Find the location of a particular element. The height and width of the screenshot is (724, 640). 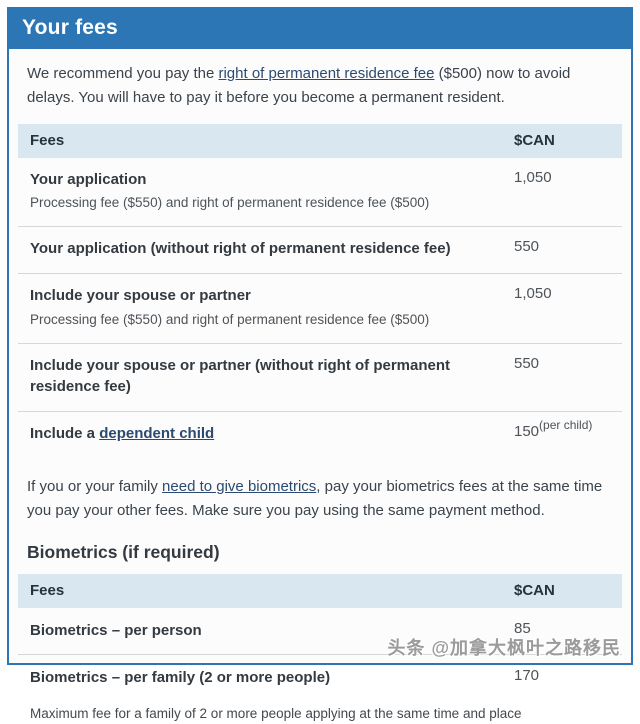

dependent-child-label-before: Include a is located at coordinates (65, 434).